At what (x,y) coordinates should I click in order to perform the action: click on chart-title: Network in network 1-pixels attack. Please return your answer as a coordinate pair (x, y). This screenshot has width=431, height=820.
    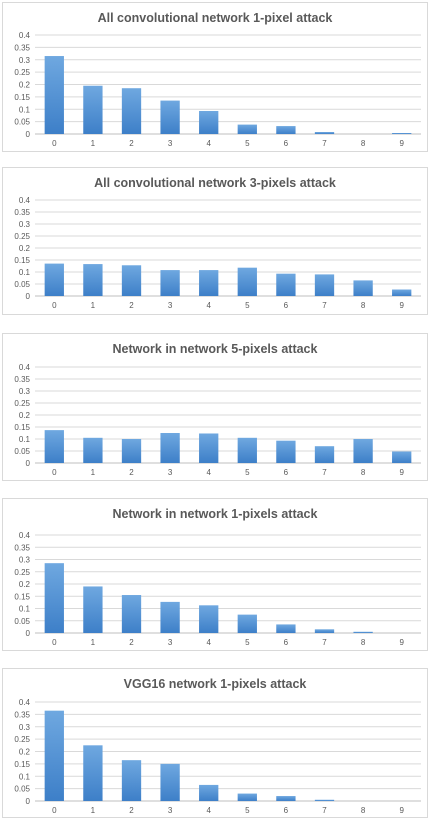
    Looking at the image, I should click on (215, 514).